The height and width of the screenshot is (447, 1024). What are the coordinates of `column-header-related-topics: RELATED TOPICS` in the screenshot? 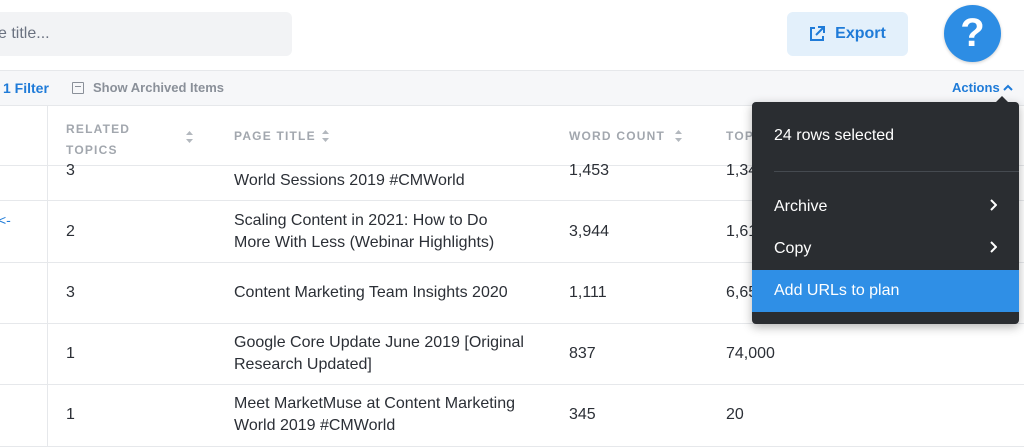 It's located at (98, 140).